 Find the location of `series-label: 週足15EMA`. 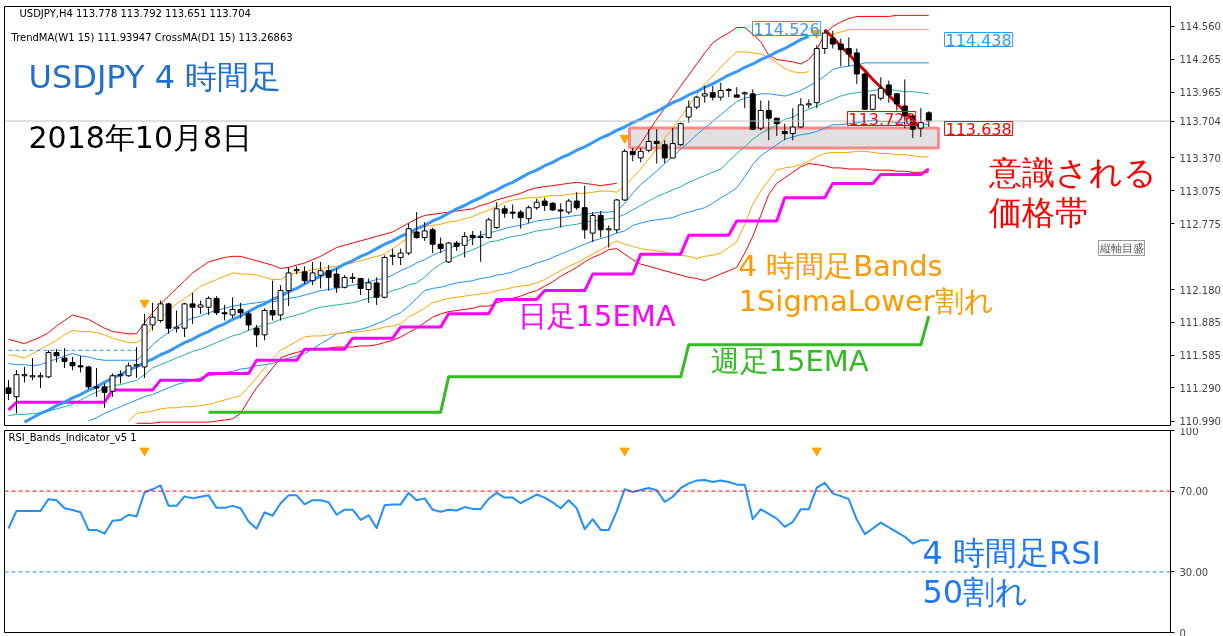

series-label: 週足15EMA is located at coordinates (789, 360).